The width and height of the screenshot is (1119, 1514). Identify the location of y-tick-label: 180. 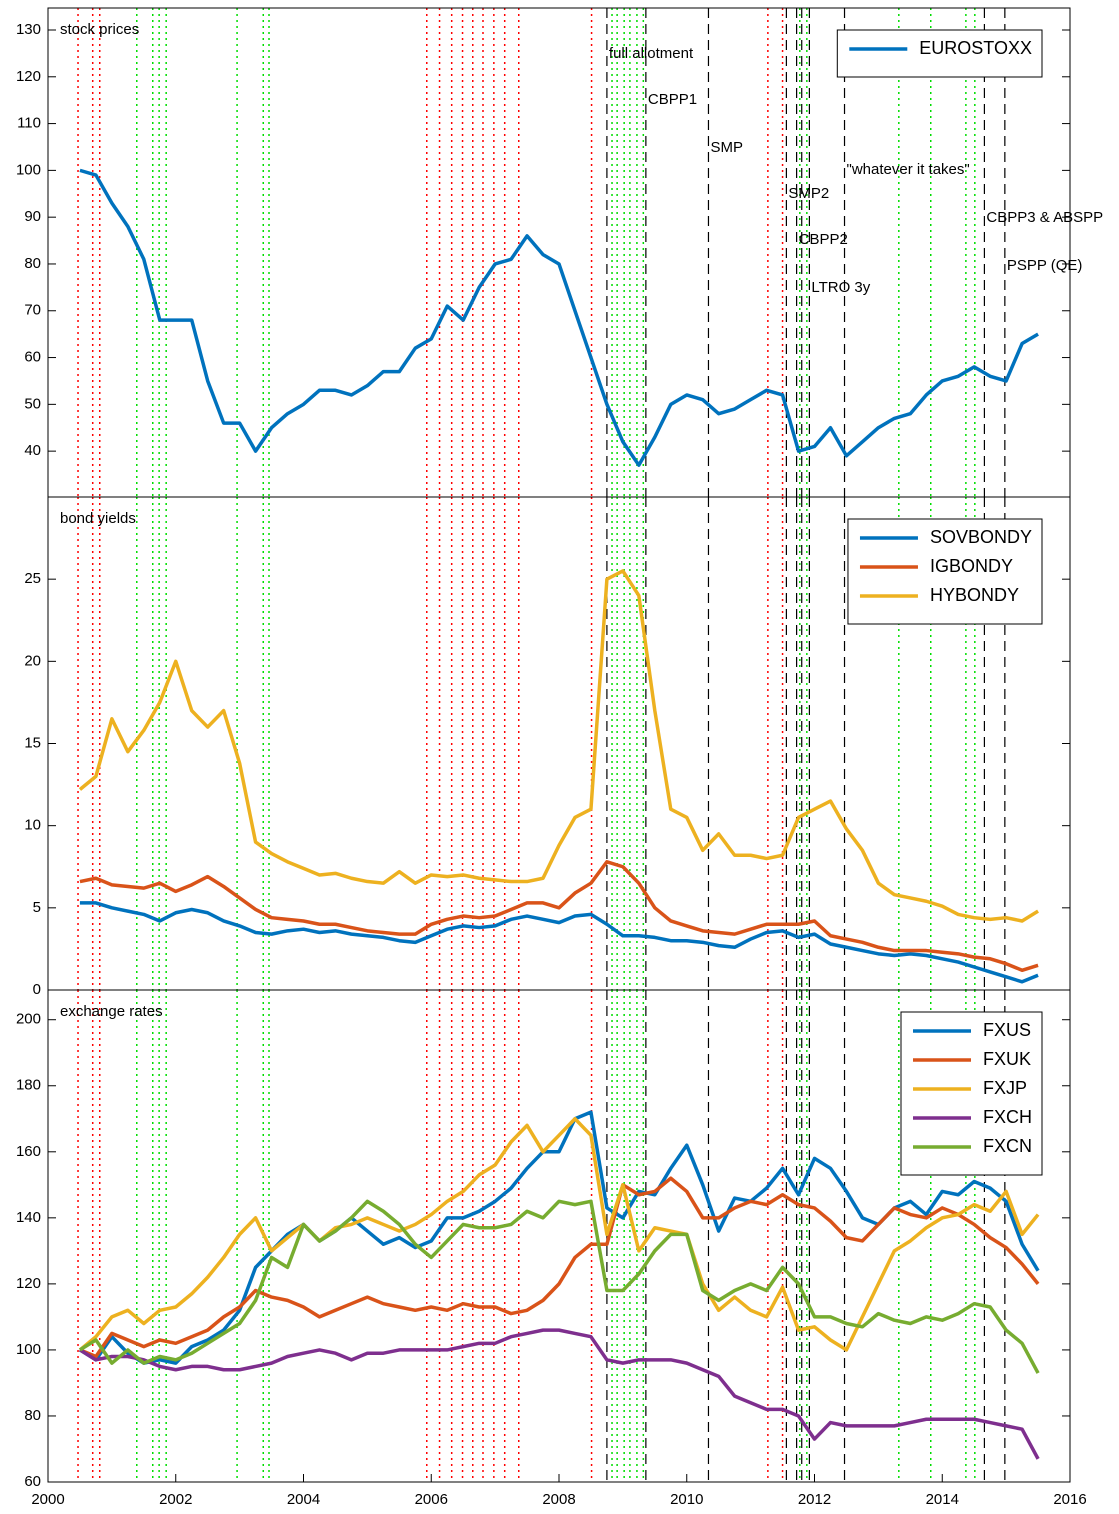
(28, 1085).